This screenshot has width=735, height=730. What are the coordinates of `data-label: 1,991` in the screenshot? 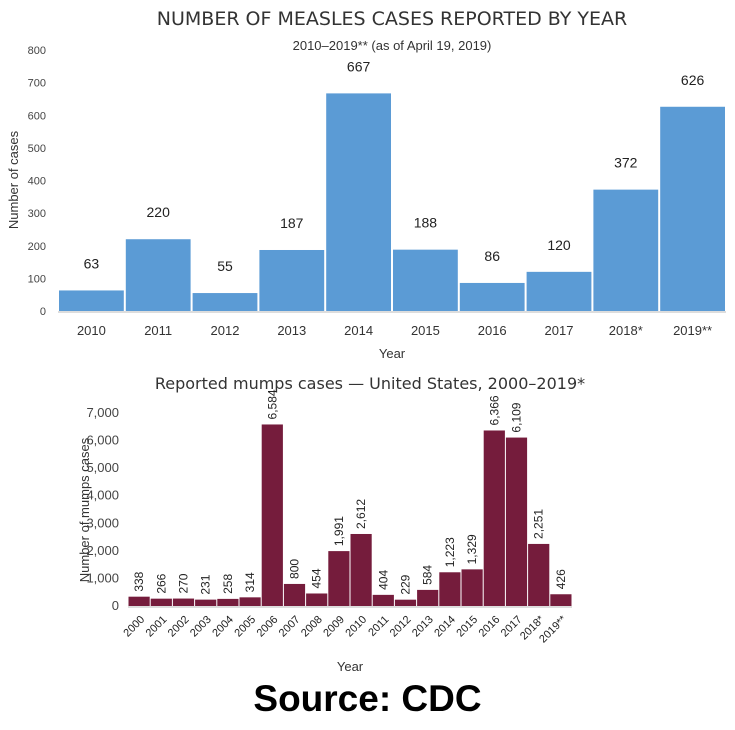 It's located at (339, 531).